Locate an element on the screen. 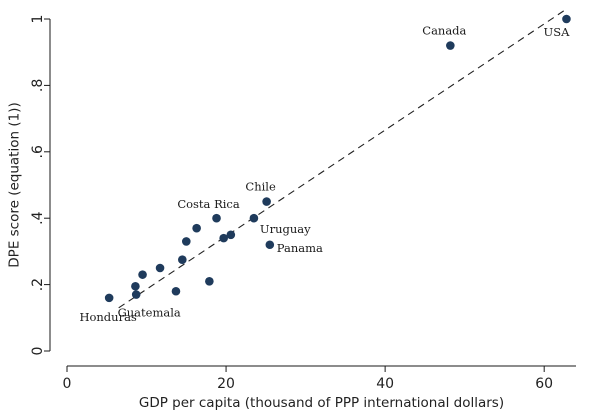 The image size is (589, 416). x-tick-label: 20 is located at coordinates (226, 384).